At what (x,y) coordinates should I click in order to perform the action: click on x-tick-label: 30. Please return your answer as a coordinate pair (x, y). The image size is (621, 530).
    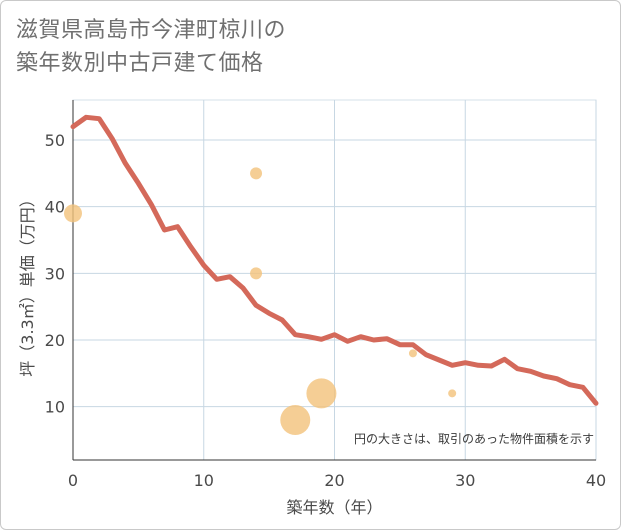
    Looking at the image, I should click on (465, 480).